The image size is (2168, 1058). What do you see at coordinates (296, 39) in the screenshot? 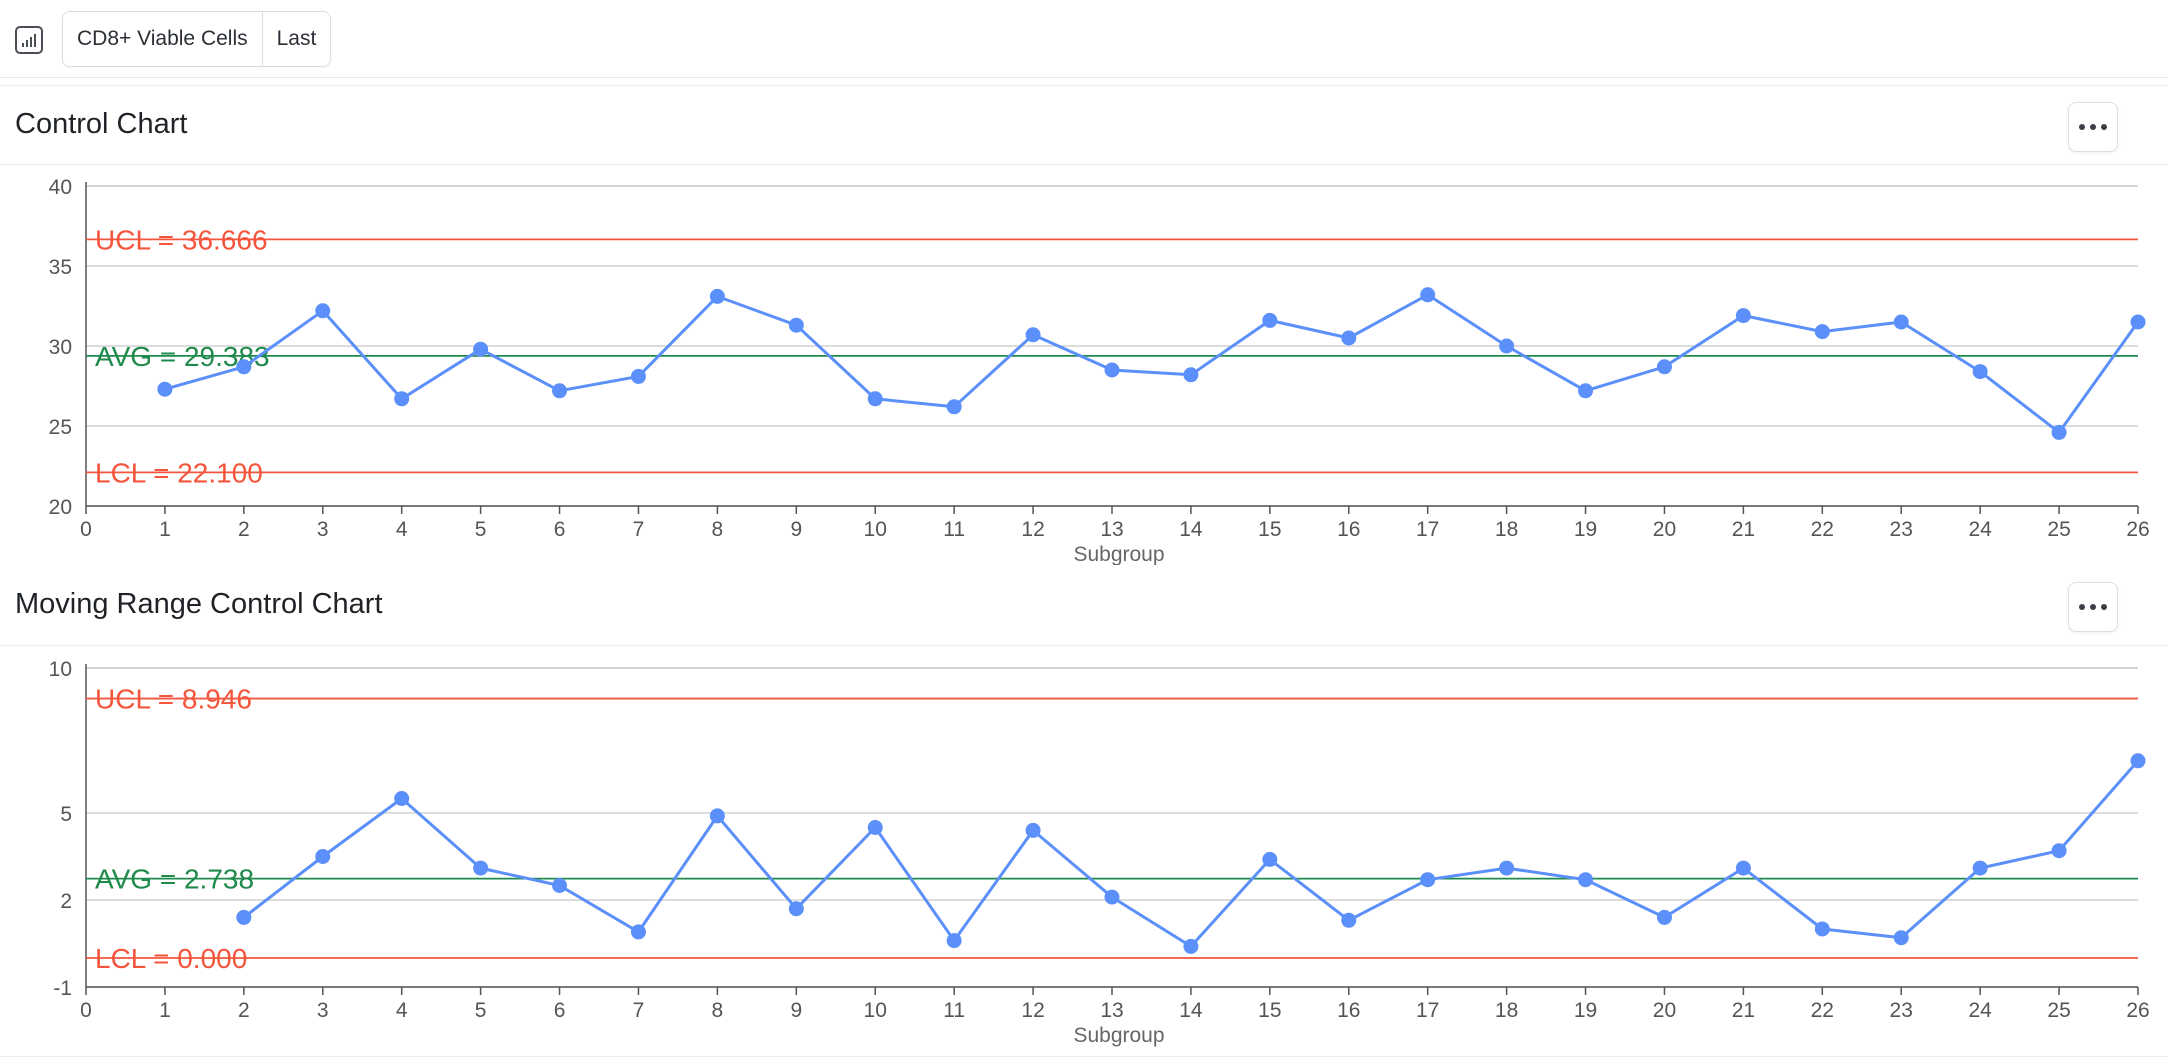
I see `segment-mode: Last` at bounding box center [296, 39].